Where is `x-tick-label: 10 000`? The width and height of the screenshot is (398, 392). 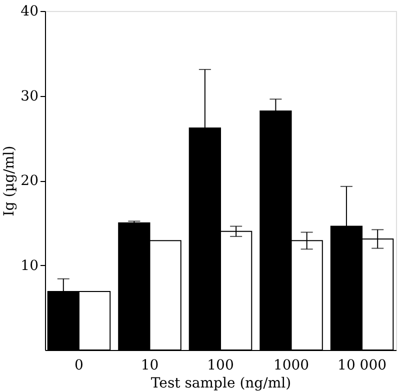 x-tick-label: 10 000 is located at coordinates (362, 366).